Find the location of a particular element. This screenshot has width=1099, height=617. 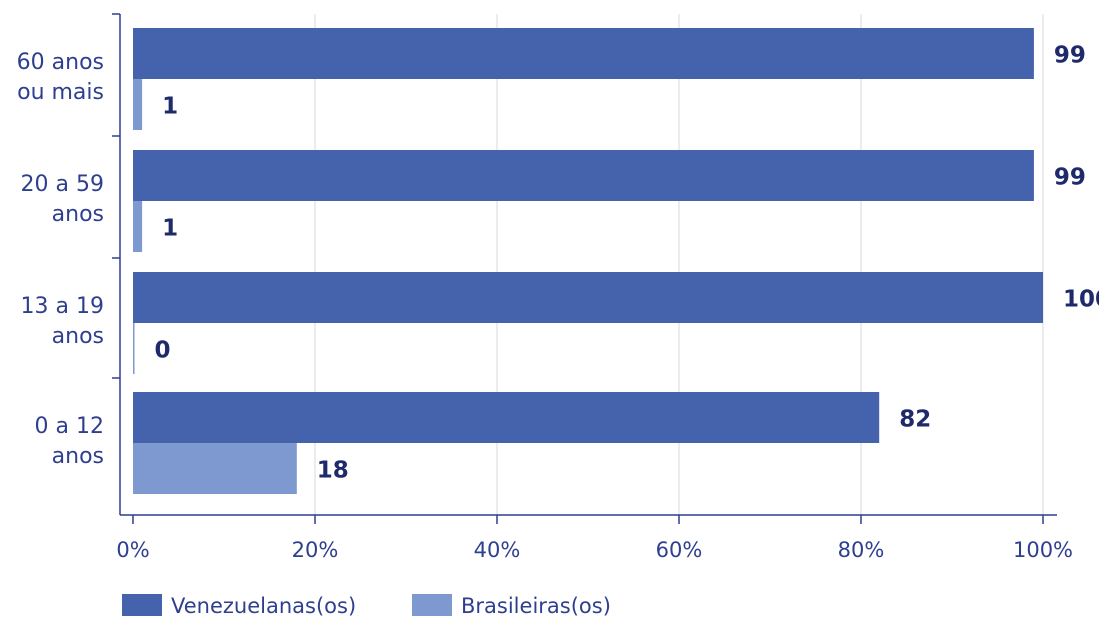

x-tick-label: 40% is located at coordinates (497, 550).